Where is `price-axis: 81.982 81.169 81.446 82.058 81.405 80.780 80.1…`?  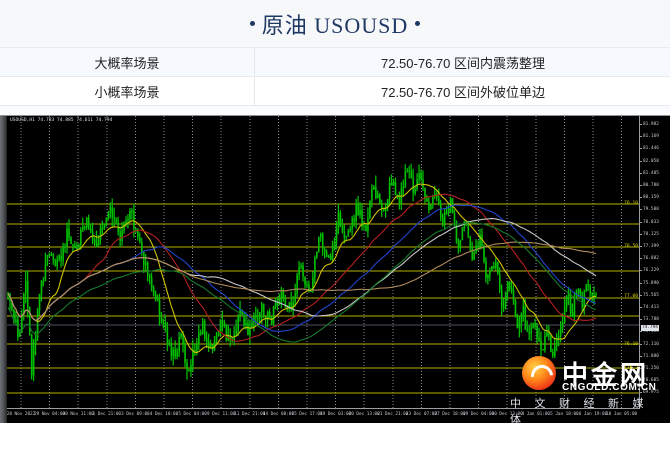 price-axis: 81.982 81.169 81.446 82.058 81.405 80.780 80.1… is located at coordinates (654, 269).